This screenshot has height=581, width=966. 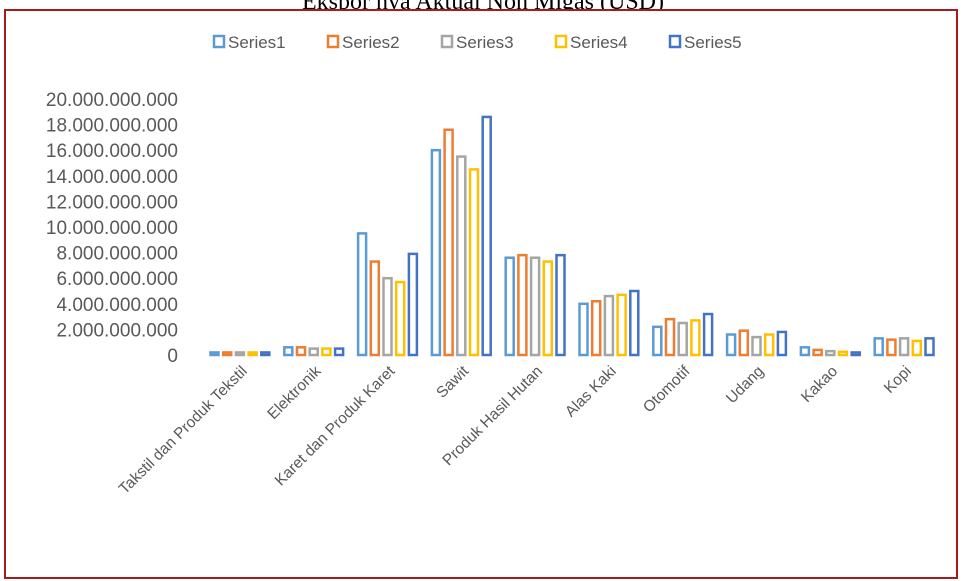 What do you see at coordinates (112, 100) in the screenshot?
I see `y-tick-label: 20.000.000.000` at bounding box center [112, 100].